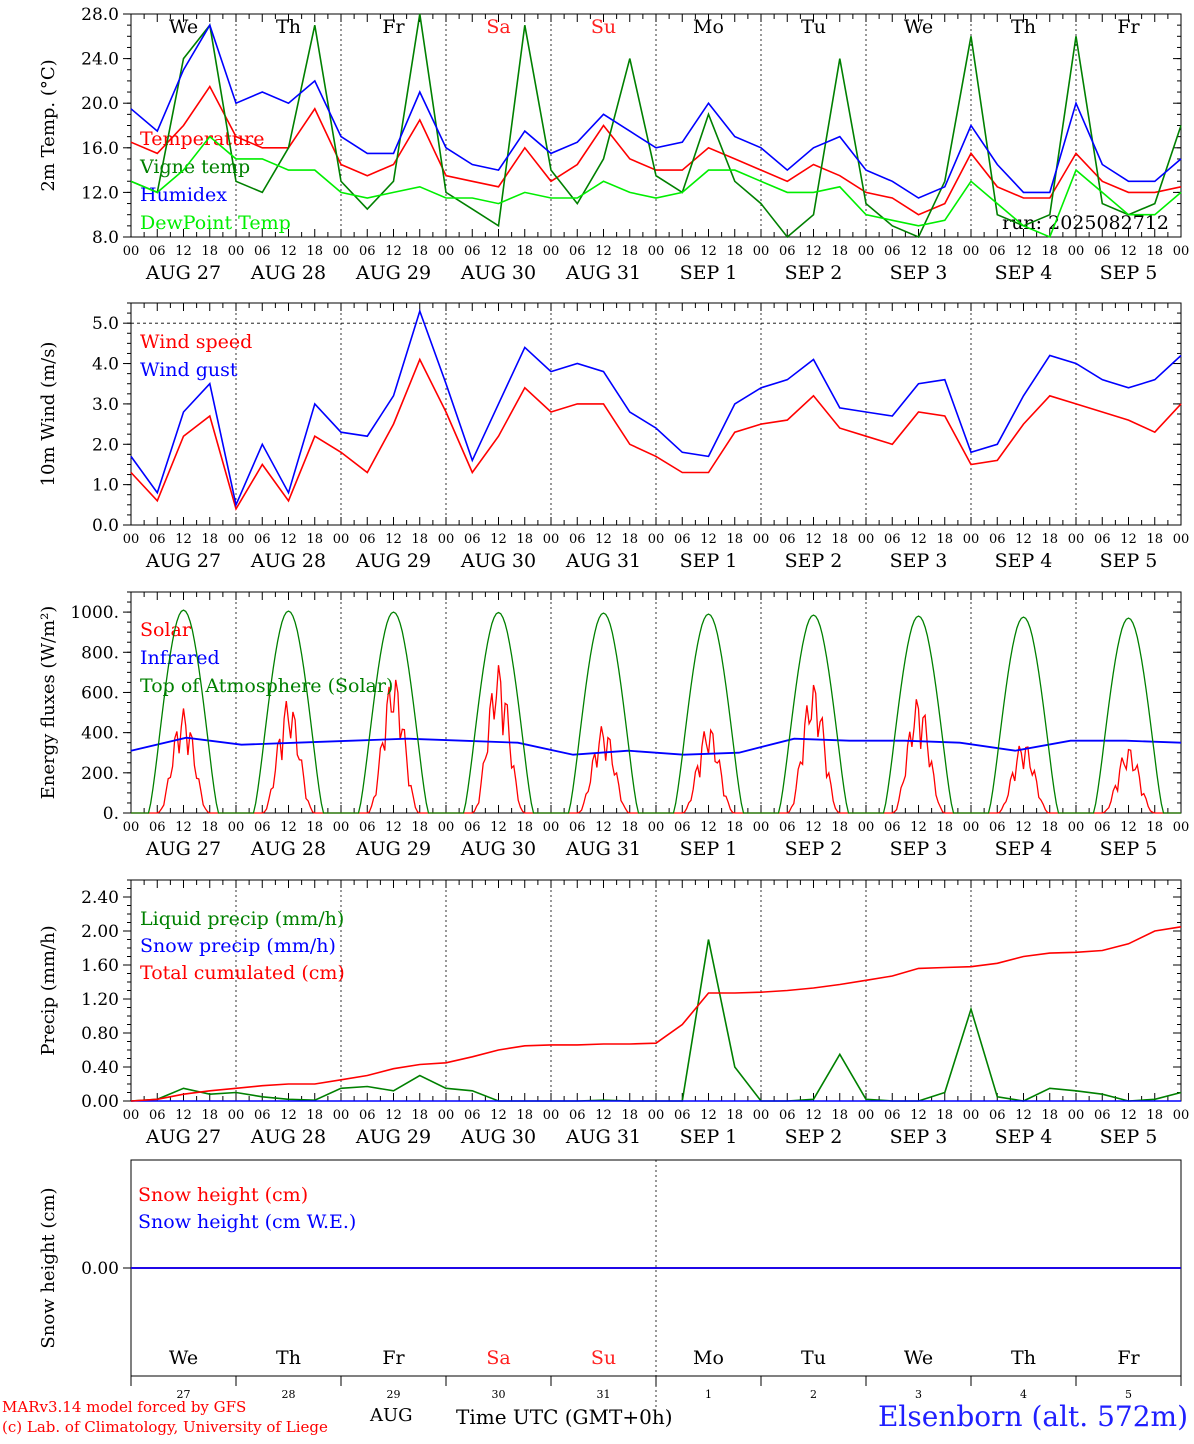 This screenshot has height=1444, width=1194. Describe the element at coordinates (603, 1137) in the screenshot. I see `date-label: AUG 31` at that location.